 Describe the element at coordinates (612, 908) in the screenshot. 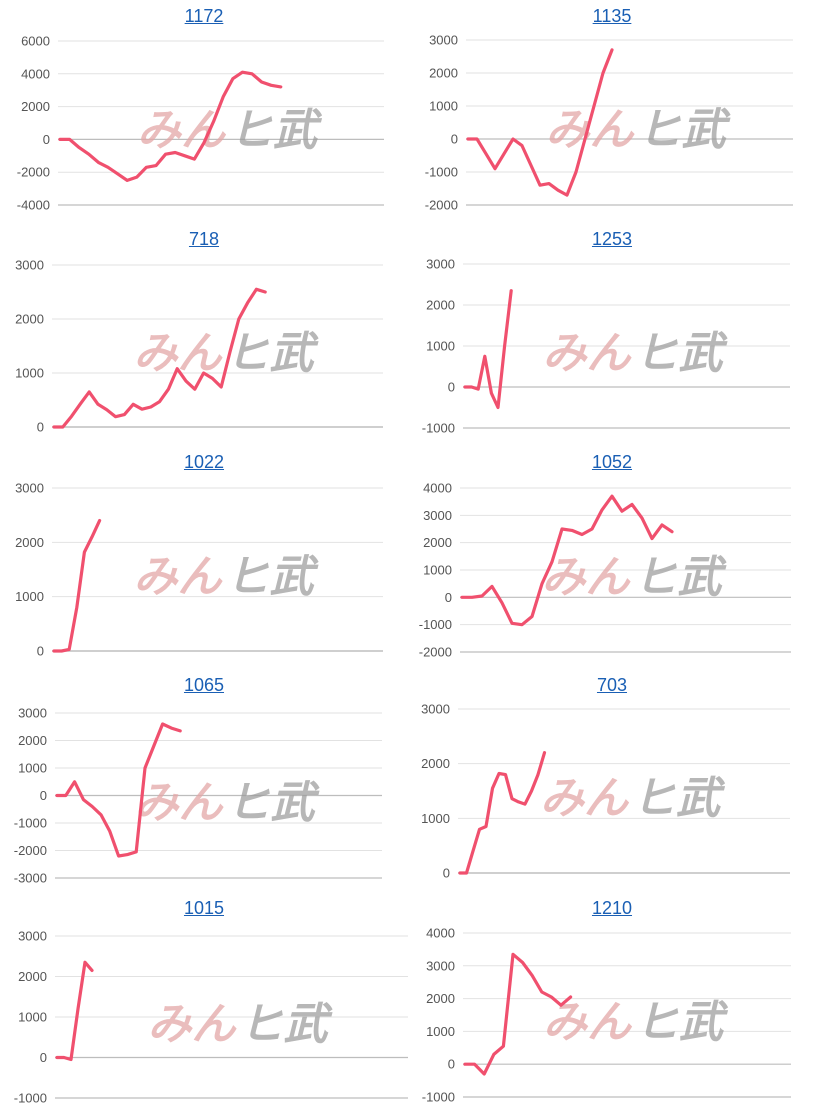

I see `chart-title-link: 1210` at that location.